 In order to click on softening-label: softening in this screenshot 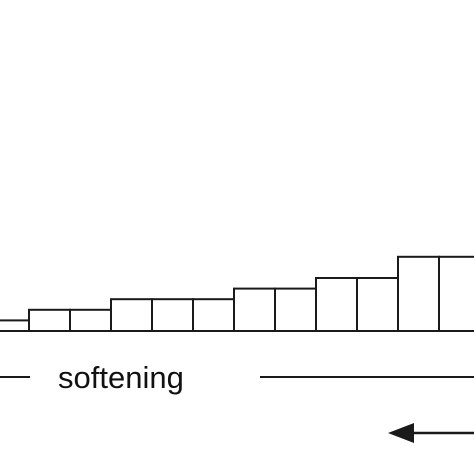, I will do `click(121, 377)`.